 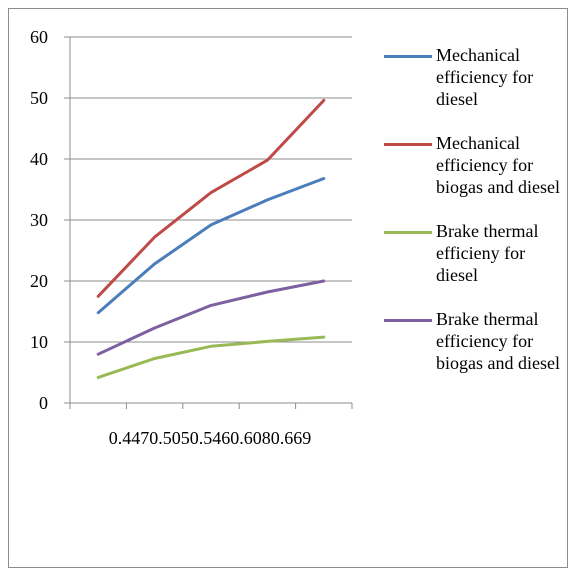 I want to click on y-tick-label: 0, so click(x=43, y=403).